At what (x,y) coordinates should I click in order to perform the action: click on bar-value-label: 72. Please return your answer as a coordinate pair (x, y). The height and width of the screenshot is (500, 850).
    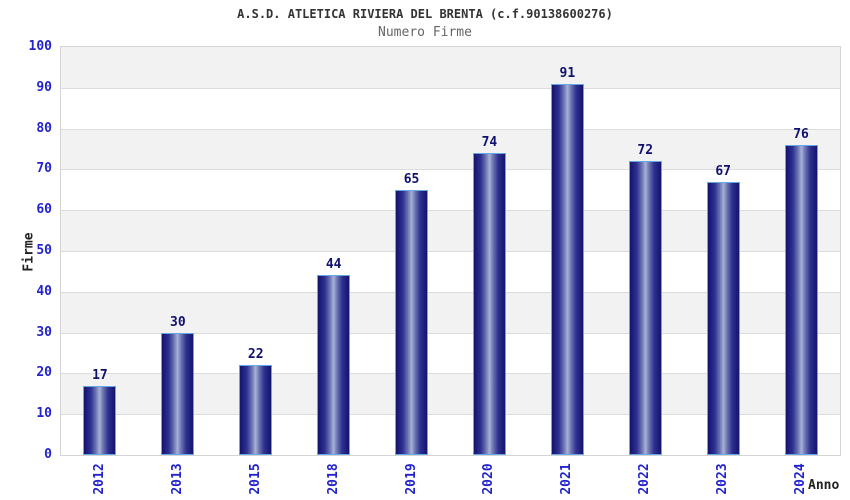
    Looking at the image, I should click on (645, 151).